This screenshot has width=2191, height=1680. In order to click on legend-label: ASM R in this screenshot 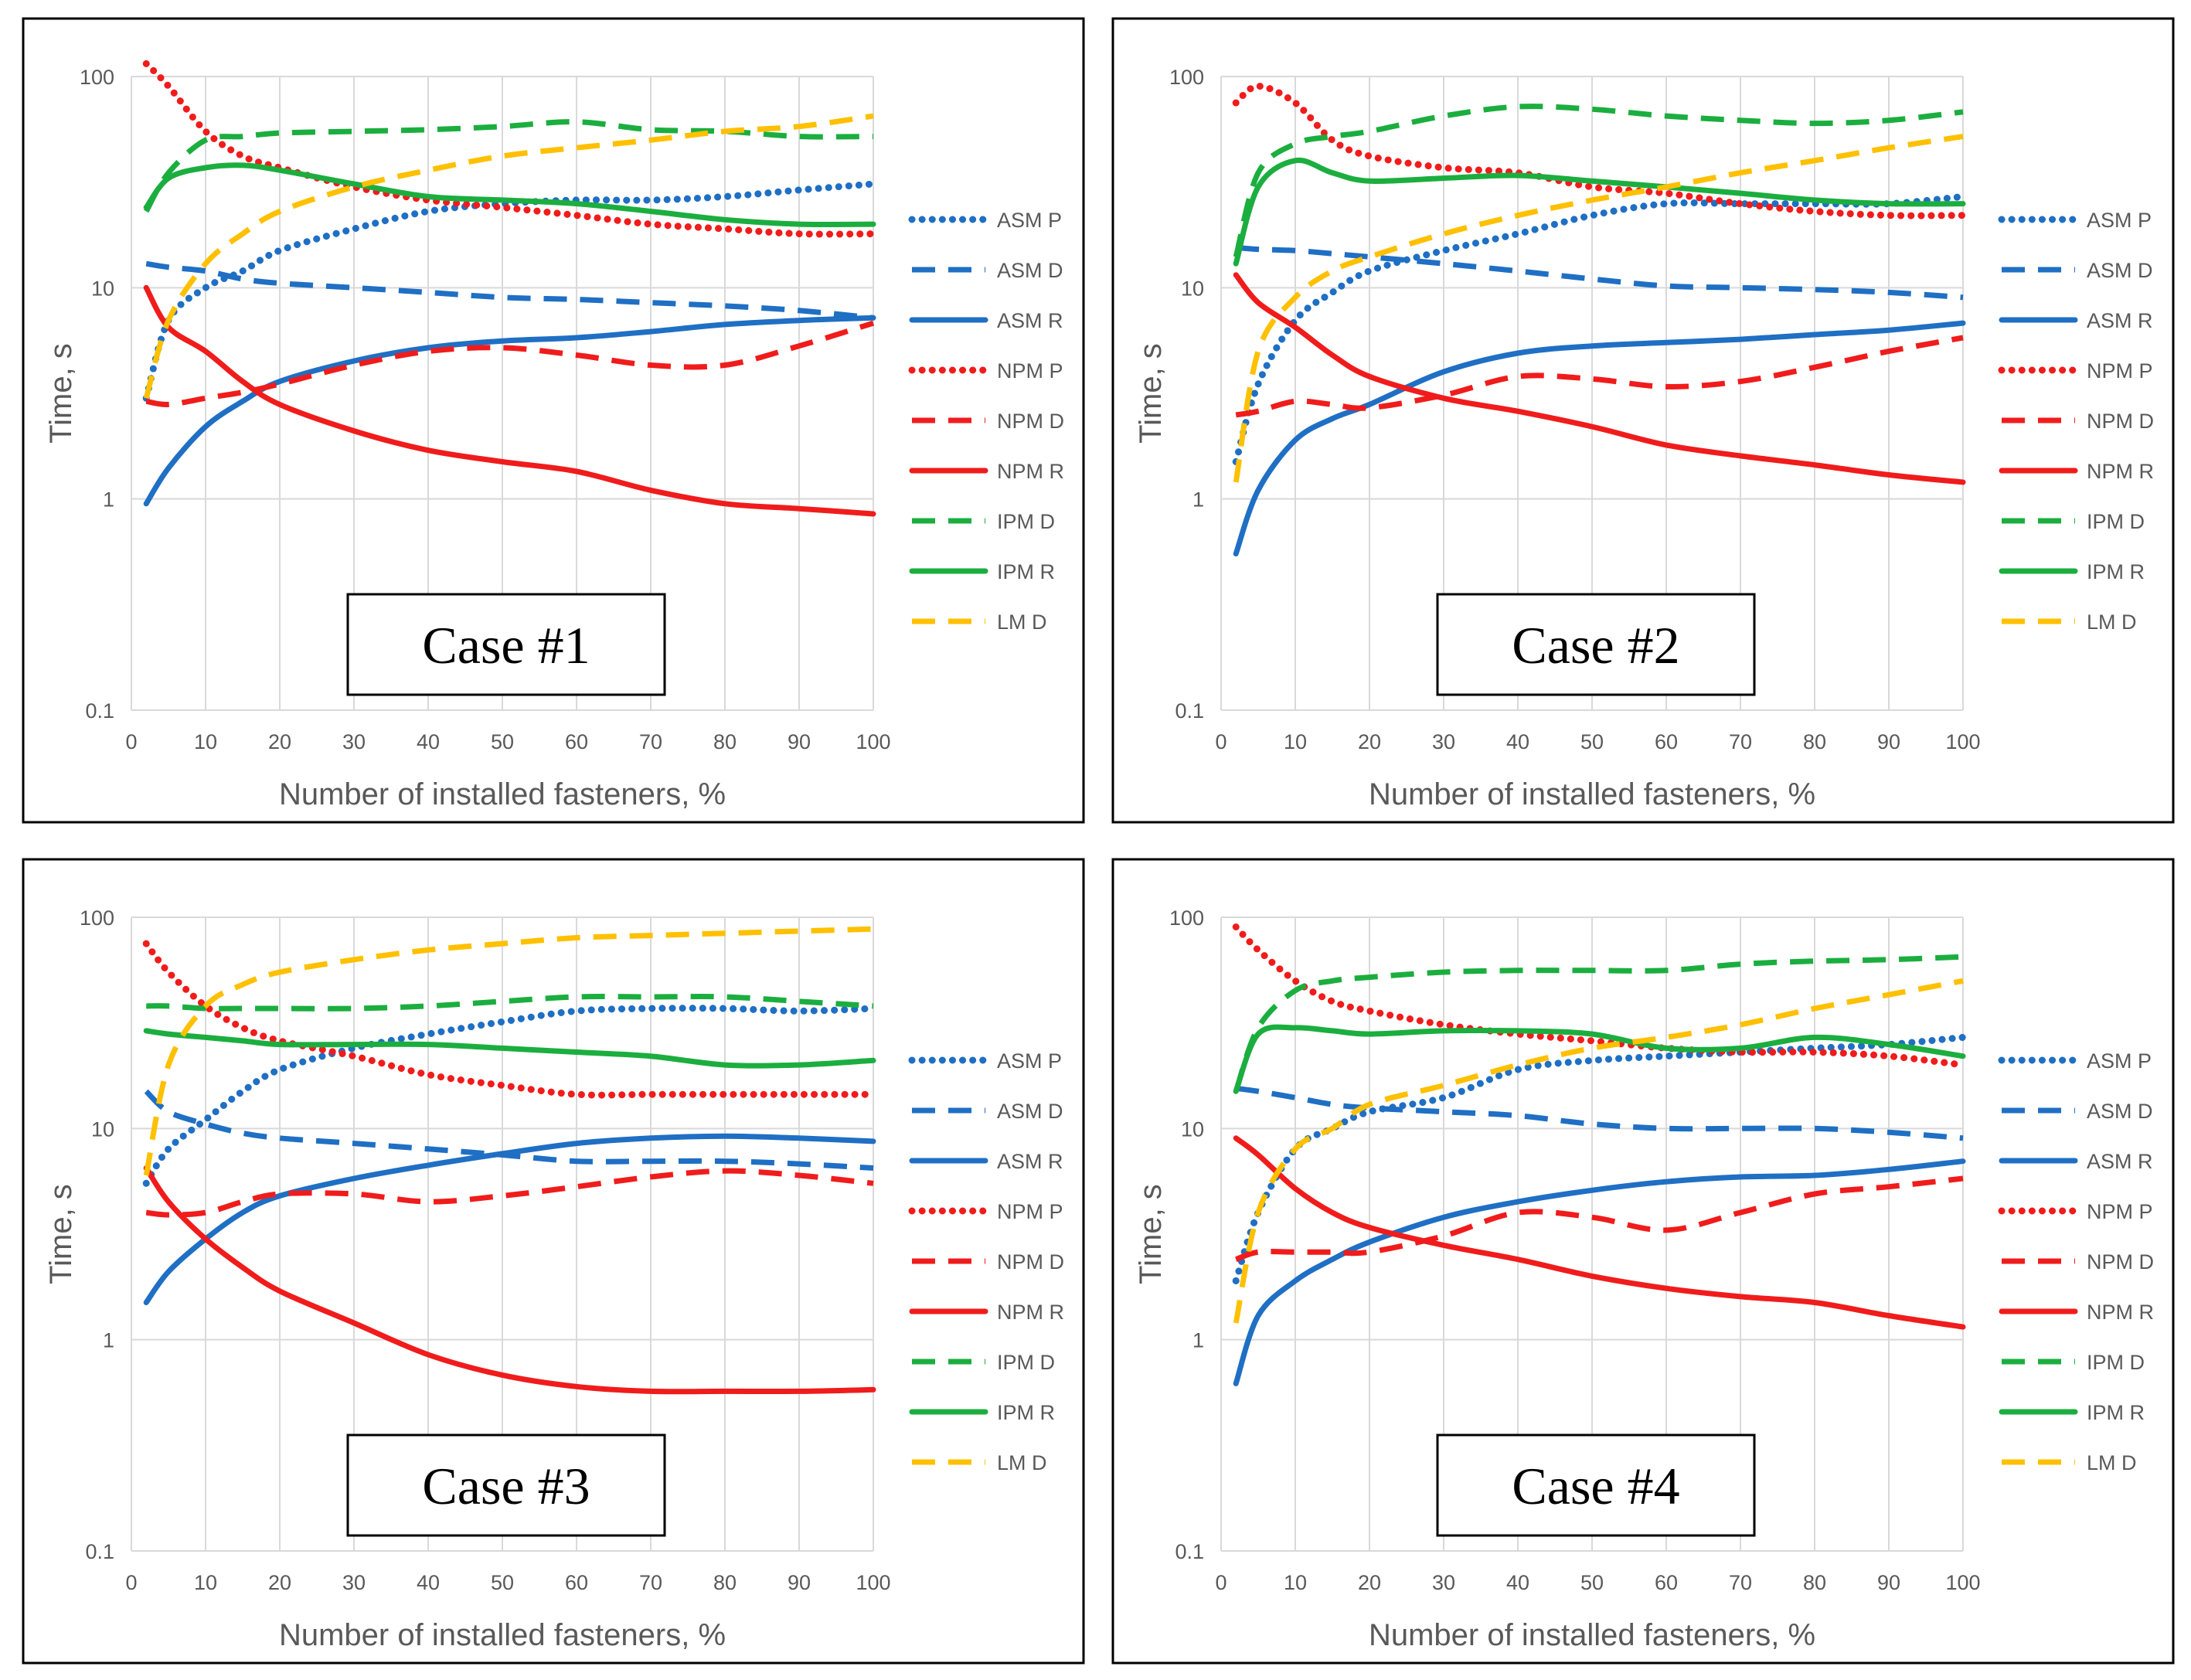, I will do `click(1030, 320)`.